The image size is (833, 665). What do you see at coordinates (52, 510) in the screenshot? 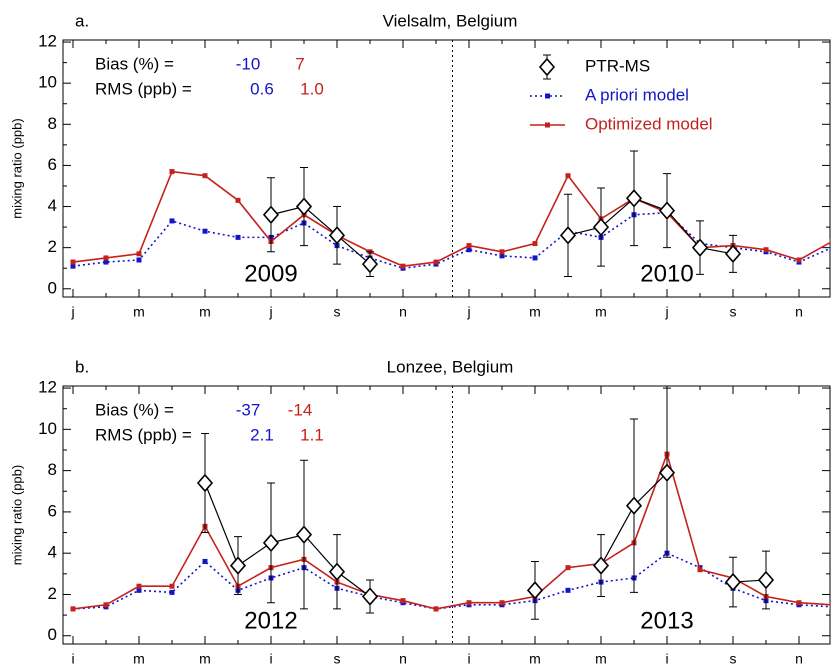
I see `y-tick-label: 6` at bounding box center [52, 510].